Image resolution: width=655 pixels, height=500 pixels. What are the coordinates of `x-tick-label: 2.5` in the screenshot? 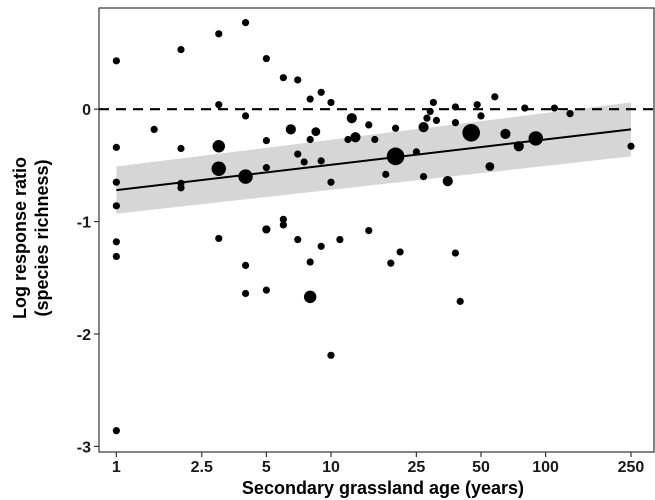 It's located at (202, 467).